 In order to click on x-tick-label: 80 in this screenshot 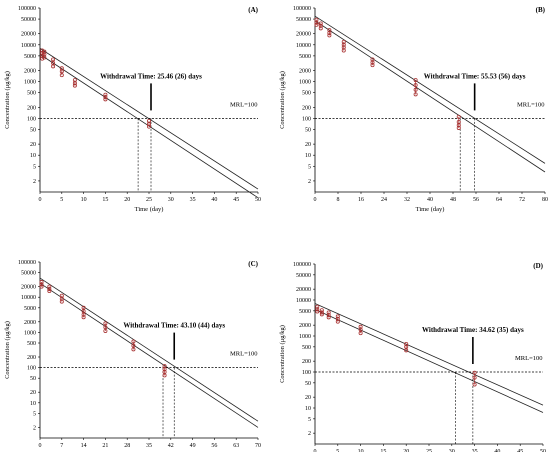, I will do `click(545, 200)`.